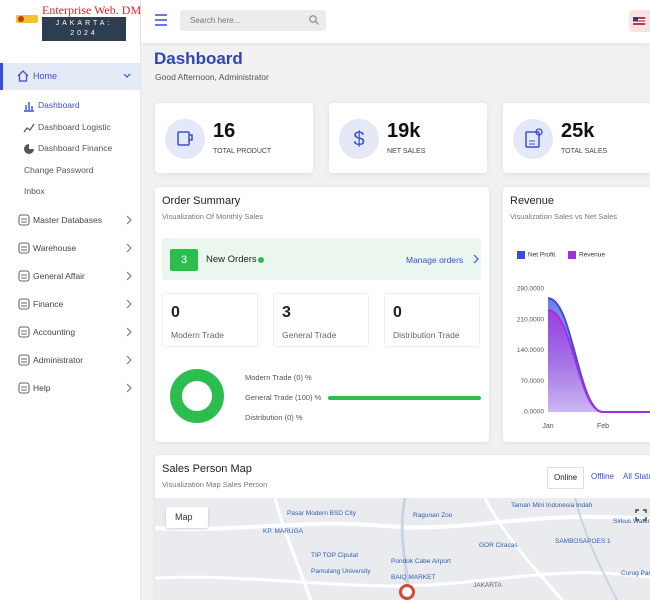 Image resolution: width=650 pixels, height=600 pixels. Describe the element at coordinates (534, 412) in the screenshot. I see `y-tick-label: 0.0000` at that location.